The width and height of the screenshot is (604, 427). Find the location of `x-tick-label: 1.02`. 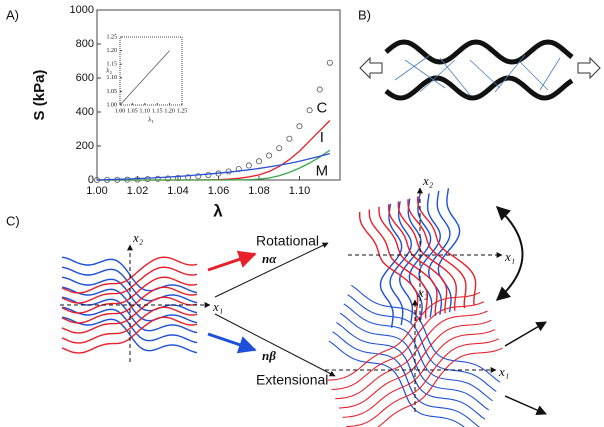

x-tick-label: 1.02 is located at coordinates (137, 191).